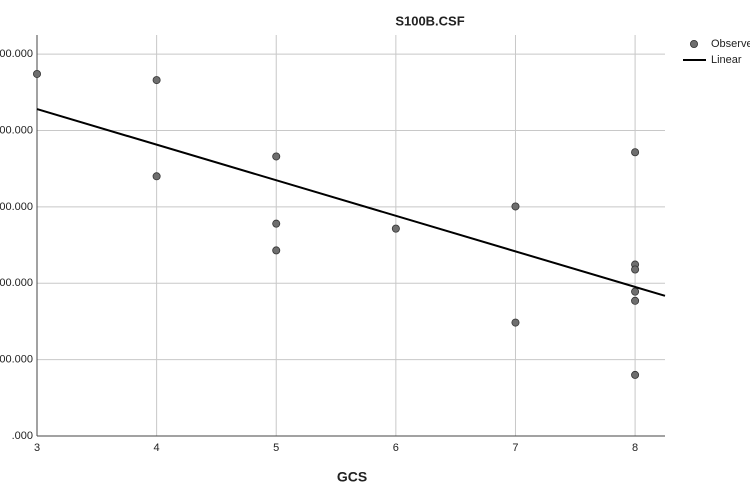  I want to click on x-tick-label: 3, so click(37, 448).